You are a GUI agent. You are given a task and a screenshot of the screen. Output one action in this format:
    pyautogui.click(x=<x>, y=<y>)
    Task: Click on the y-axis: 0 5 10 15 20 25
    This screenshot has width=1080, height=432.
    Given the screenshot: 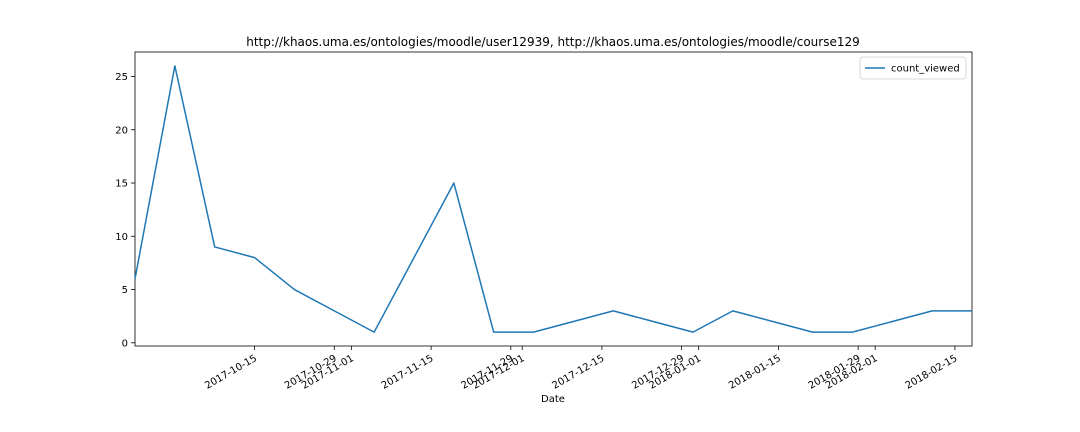 What is the action you would take?
    pyautogui.click(x=125, y=210)
    